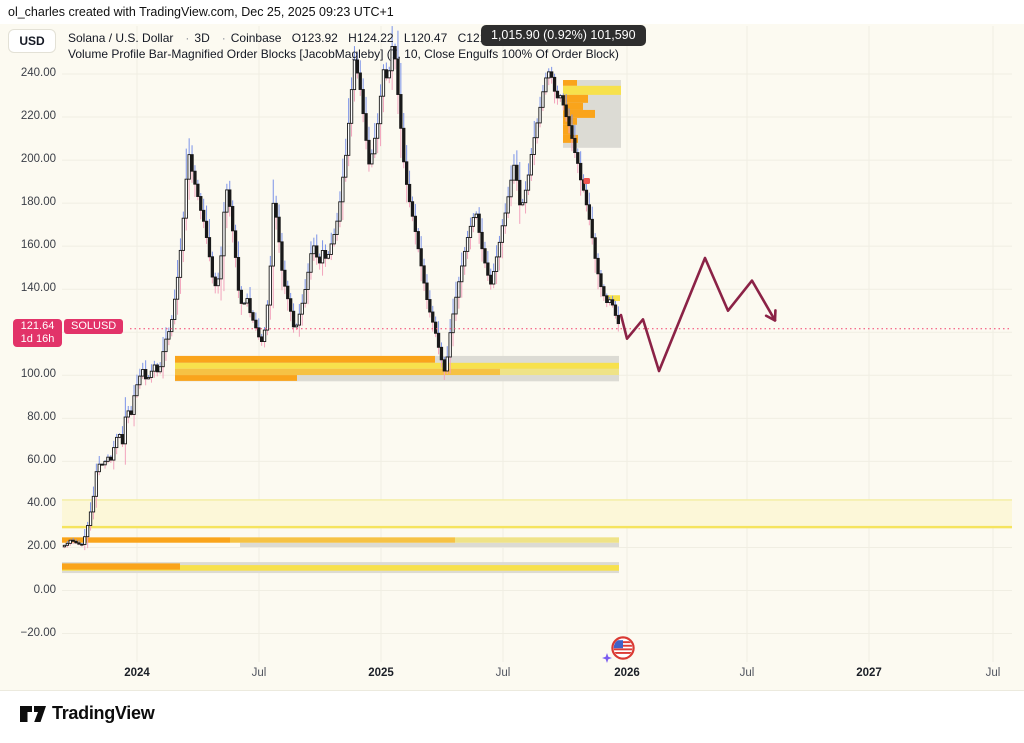 Image resolution: width=1024 pixels, height=743 pixels. I want to click on price-tick-label: 200.00, so click(38, 159).